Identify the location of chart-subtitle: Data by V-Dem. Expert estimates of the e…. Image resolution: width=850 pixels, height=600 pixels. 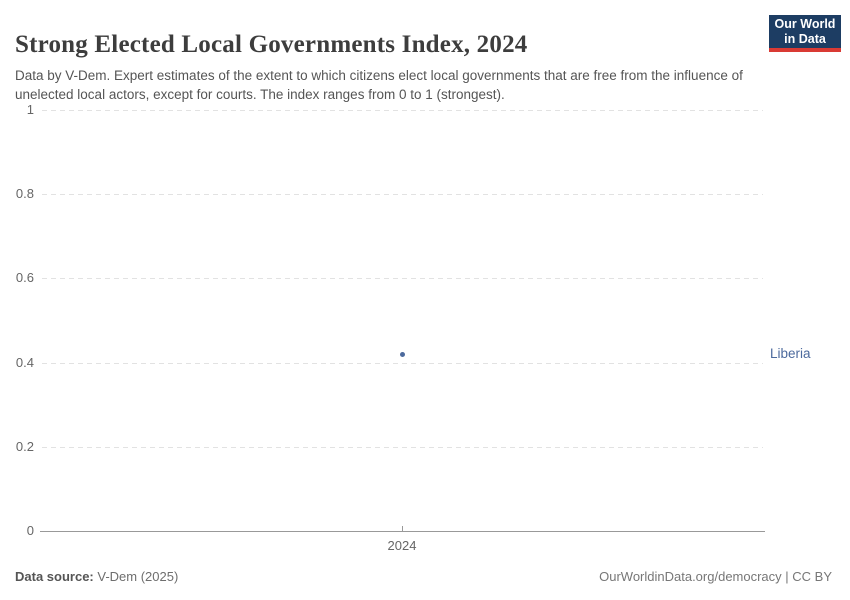
(379, 84).